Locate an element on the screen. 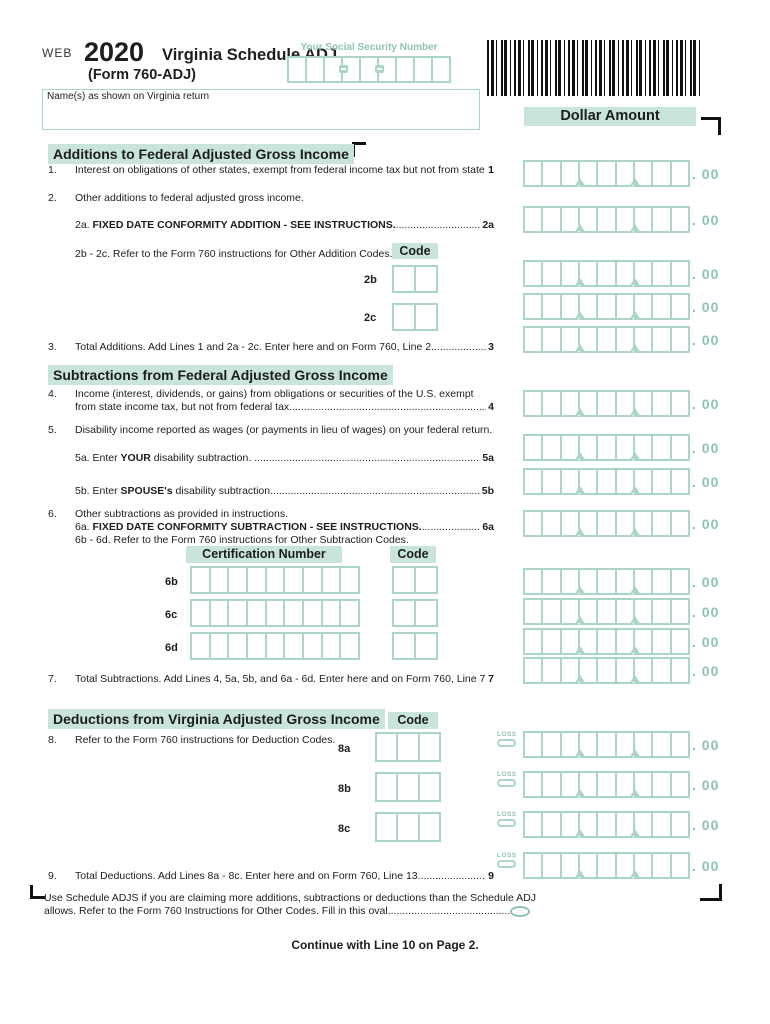 The image size is (770, 1024). code-input-8b is located at coordinates (408, 787).